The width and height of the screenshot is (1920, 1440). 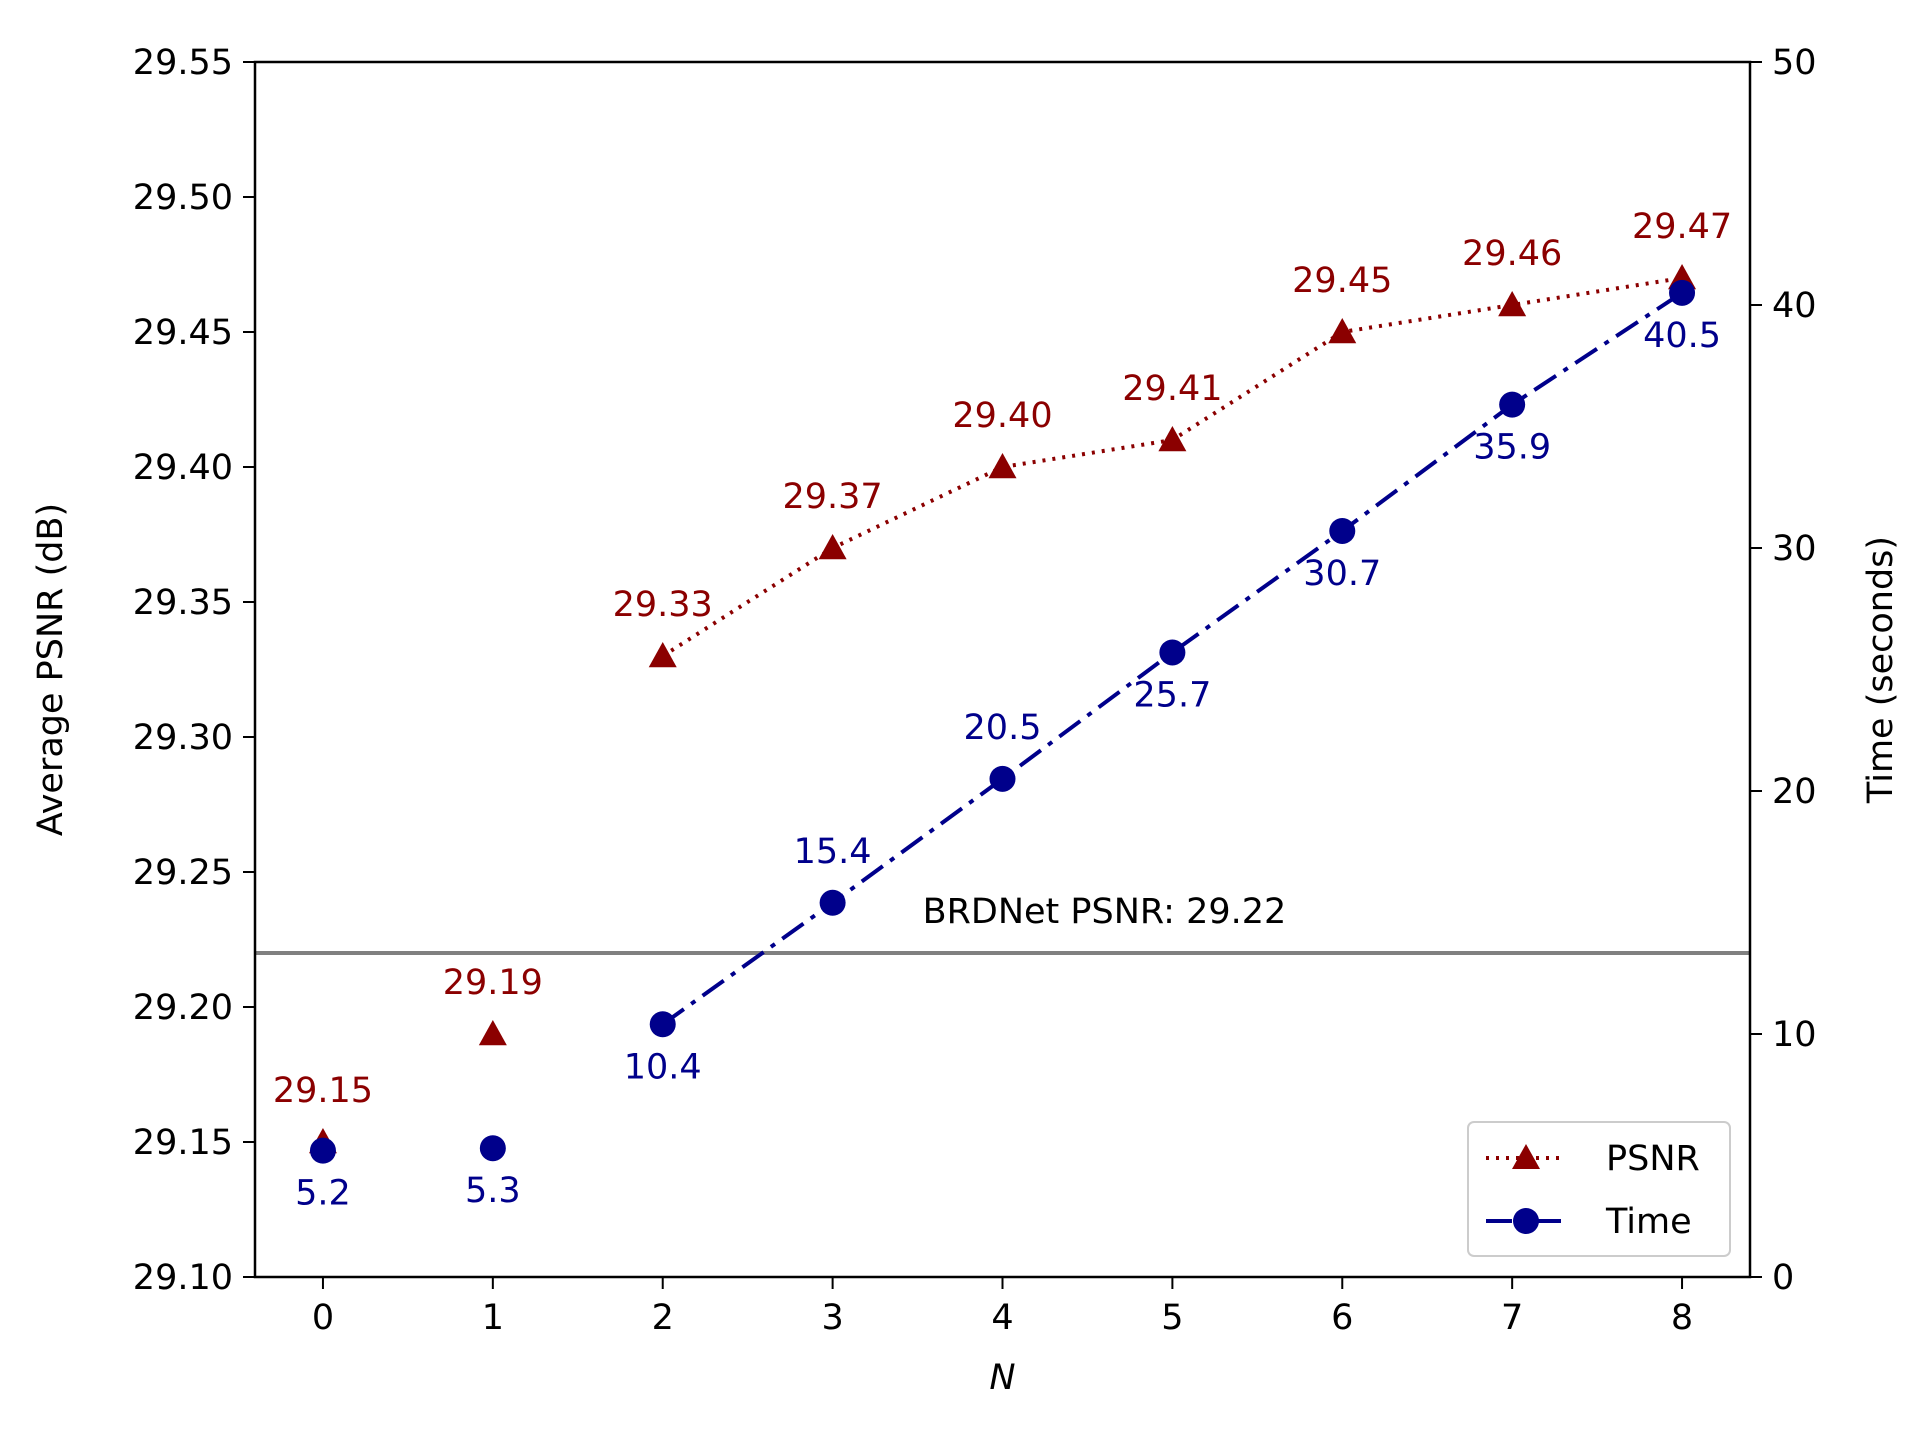 What do you see at coordinates (1794, 306) in the screenshot?
I see `y-right-tick-label: 40` at bounding box center [1794, 306].